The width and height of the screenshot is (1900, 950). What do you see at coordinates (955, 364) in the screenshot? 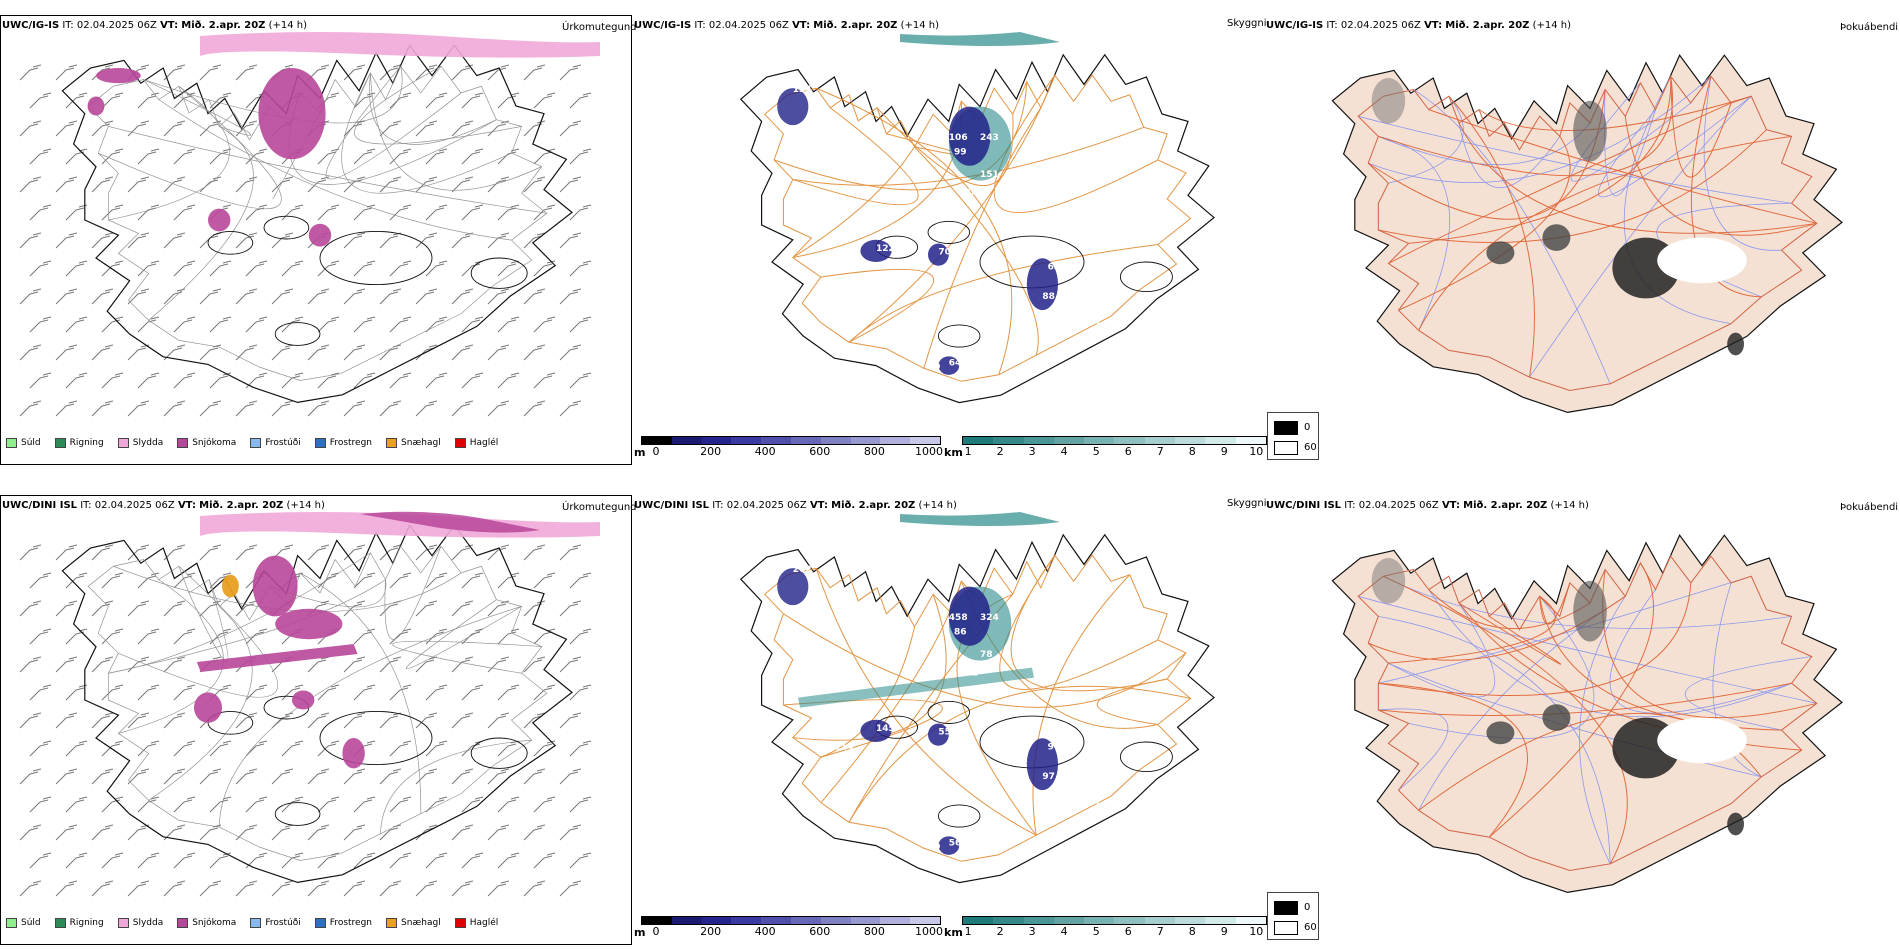
I see `ceiling-label: 64` at bounding box center [955, 364].